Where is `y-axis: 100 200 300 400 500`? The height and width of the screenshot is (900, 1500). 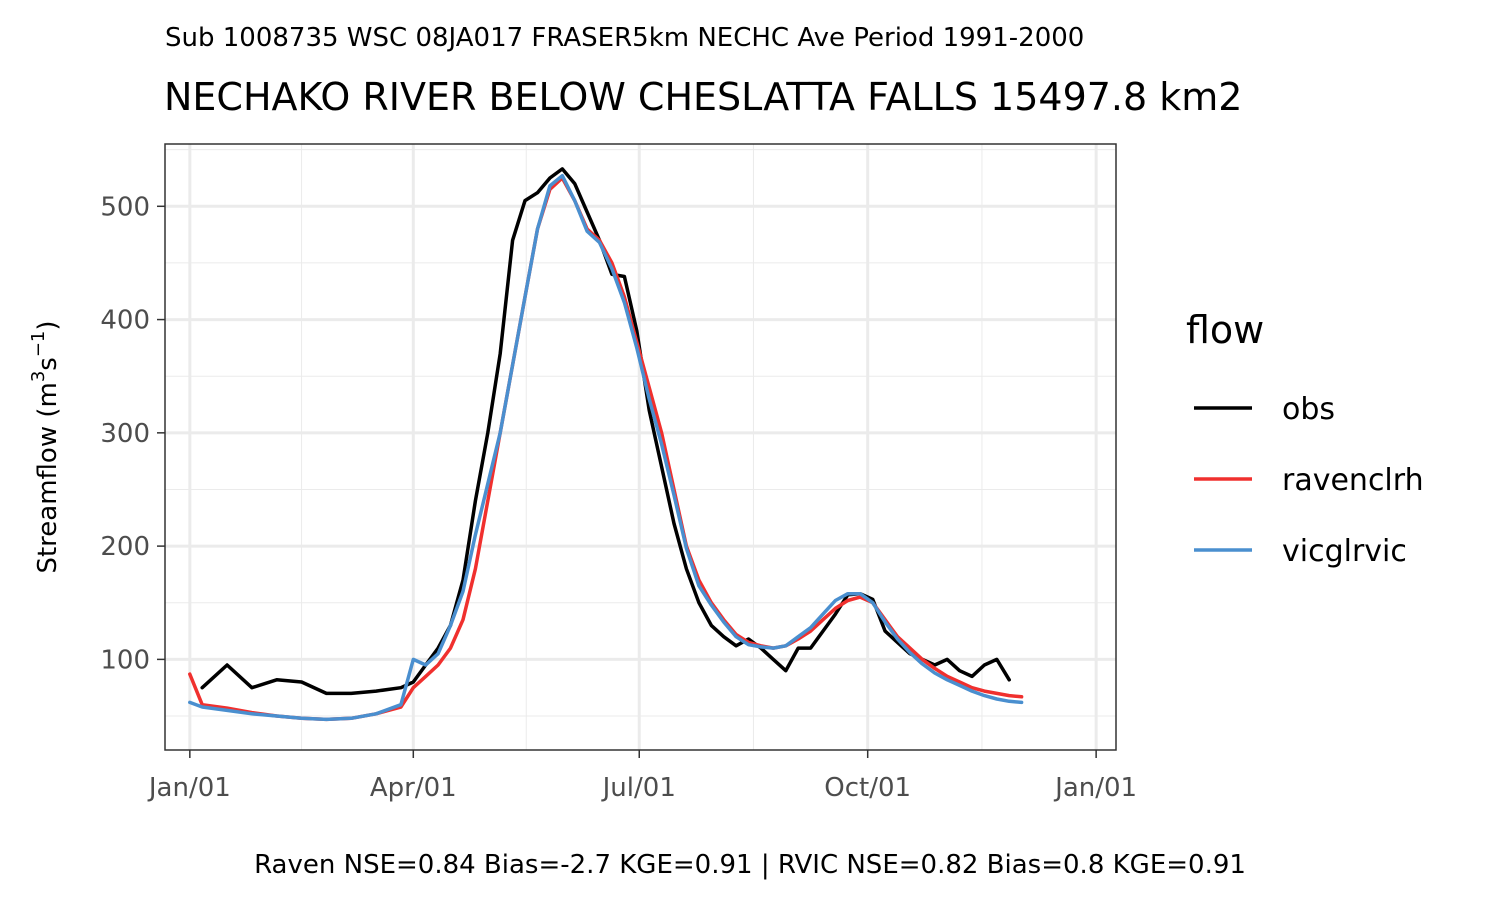
y-axis: 100 200 300 400 500 is located at coordinates (132, 433).